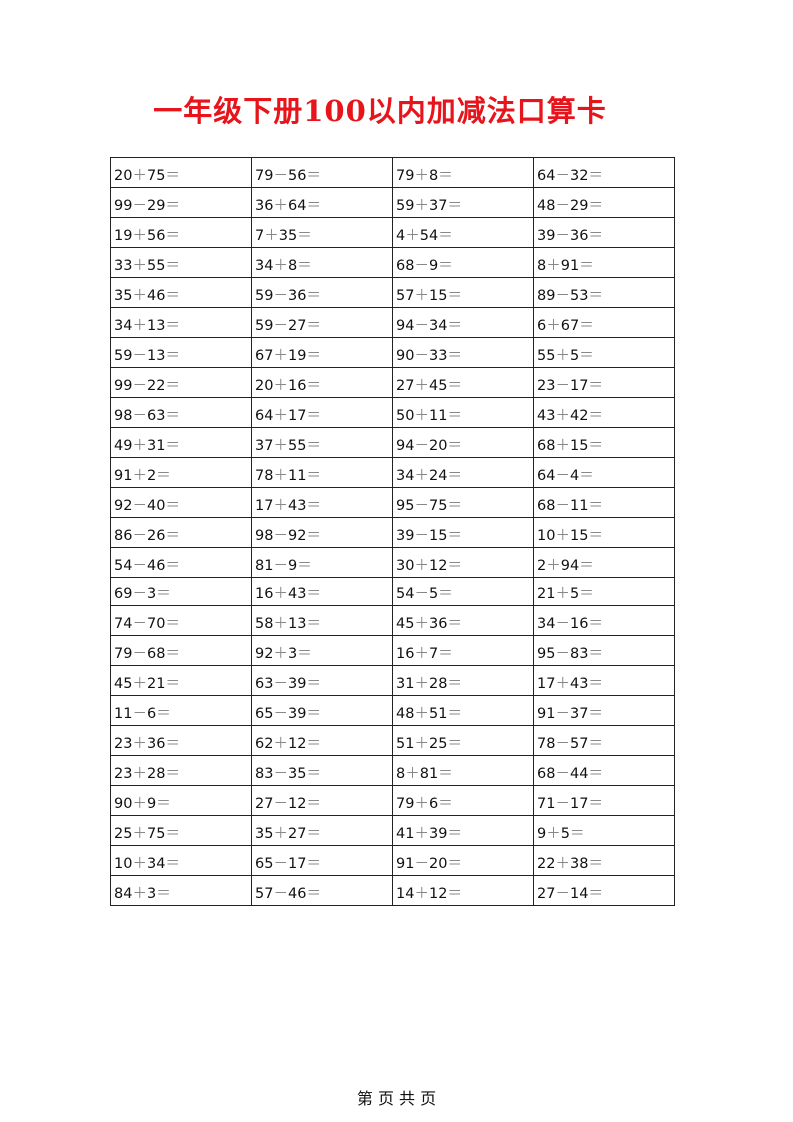  What do you see at coordinates (181, 620) in the screenshot?
I see `problem-cell: 74－70＝` at bounding box center [181, 620].